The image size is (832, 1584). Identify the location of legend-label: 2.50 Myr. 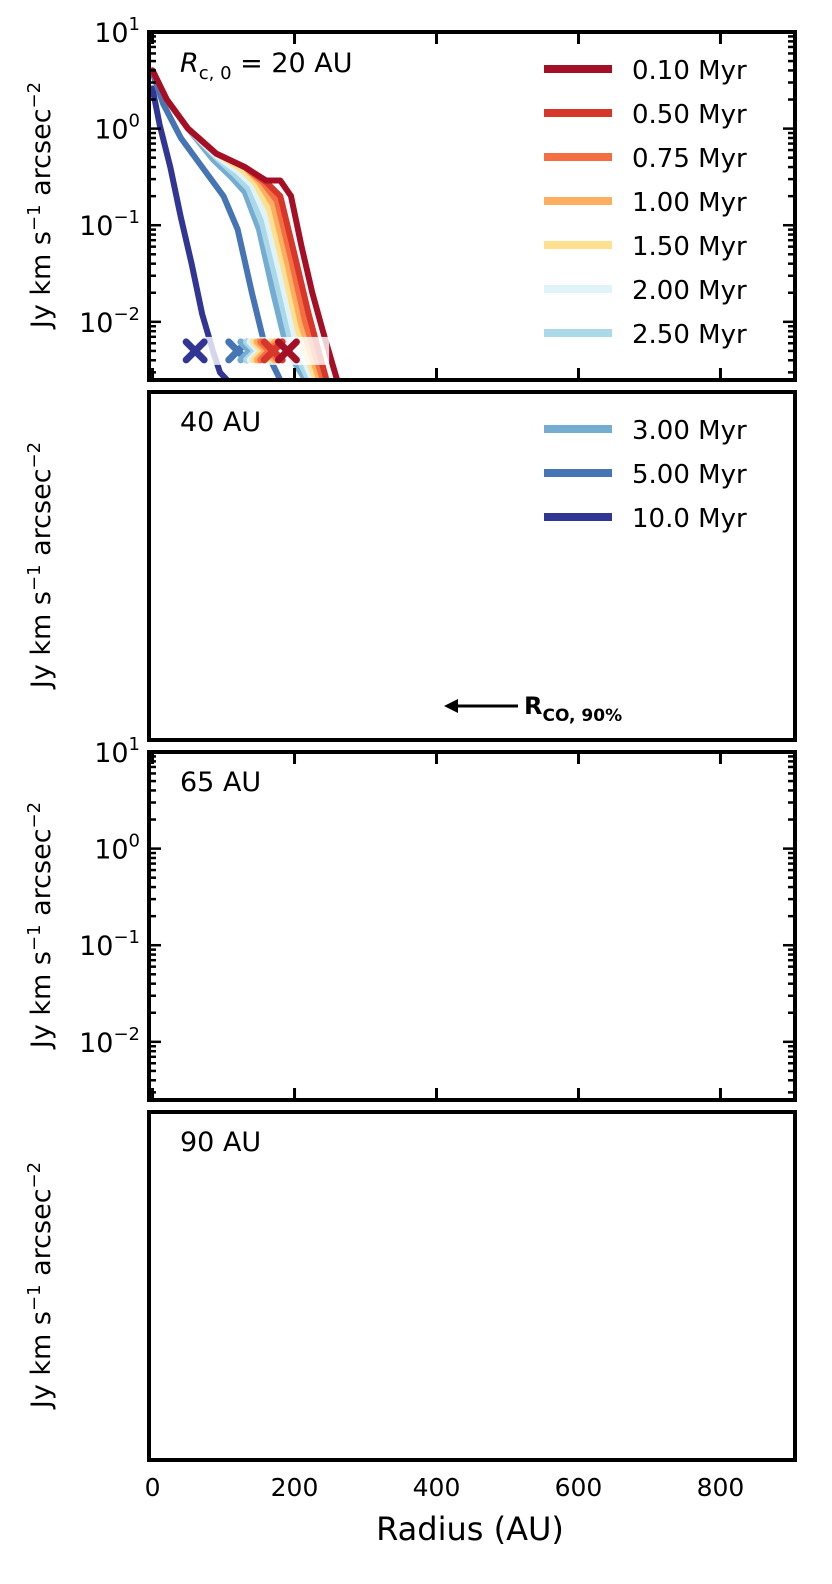
(689, 335).